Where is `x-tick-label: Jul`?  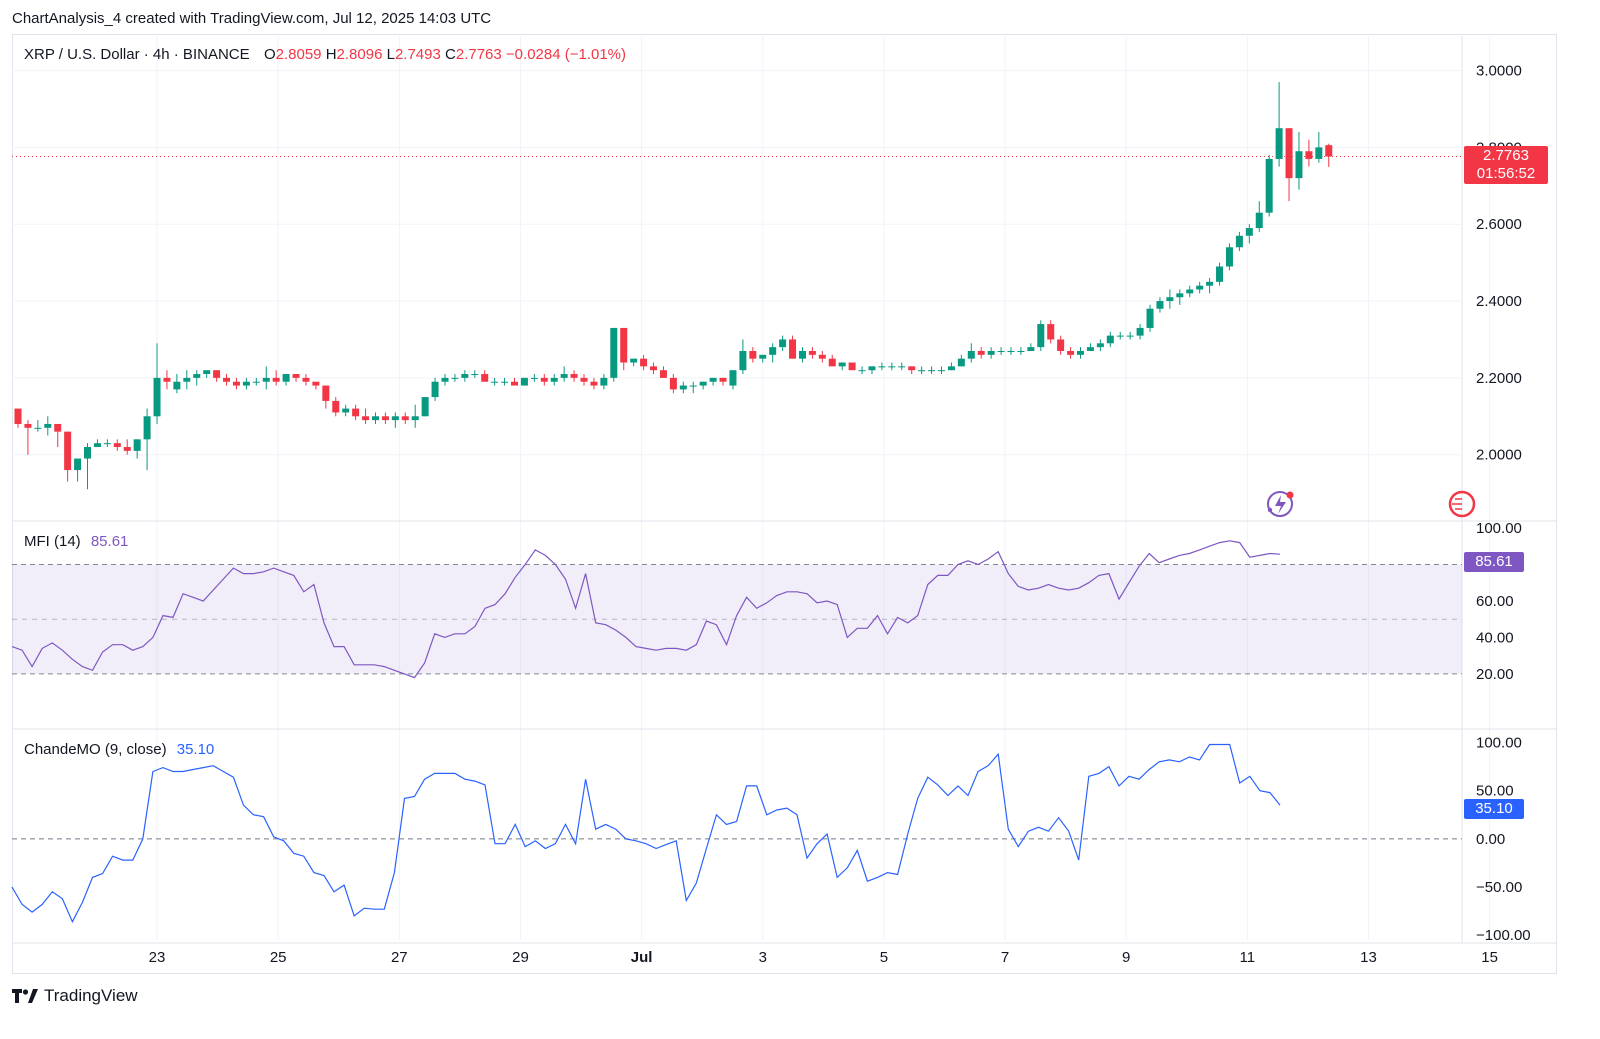 x-tick-label: Jul is located at coordinates (642, 957).